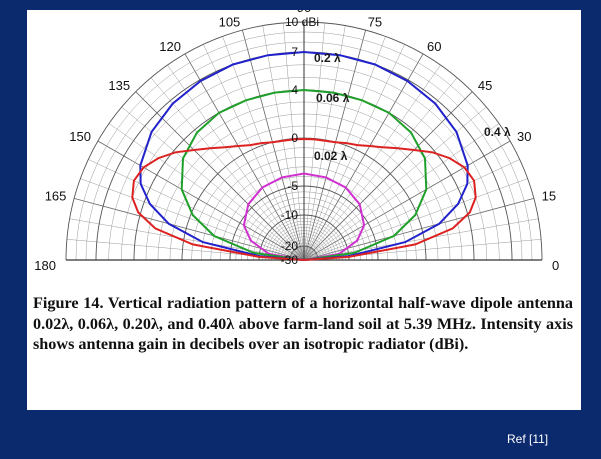 The width and height of the screenshot is (601, 459). What do you see at coordinates (290, 246) in the screenshot?
I see `radial-tick-label: -20` at bounding box center [290, 246].